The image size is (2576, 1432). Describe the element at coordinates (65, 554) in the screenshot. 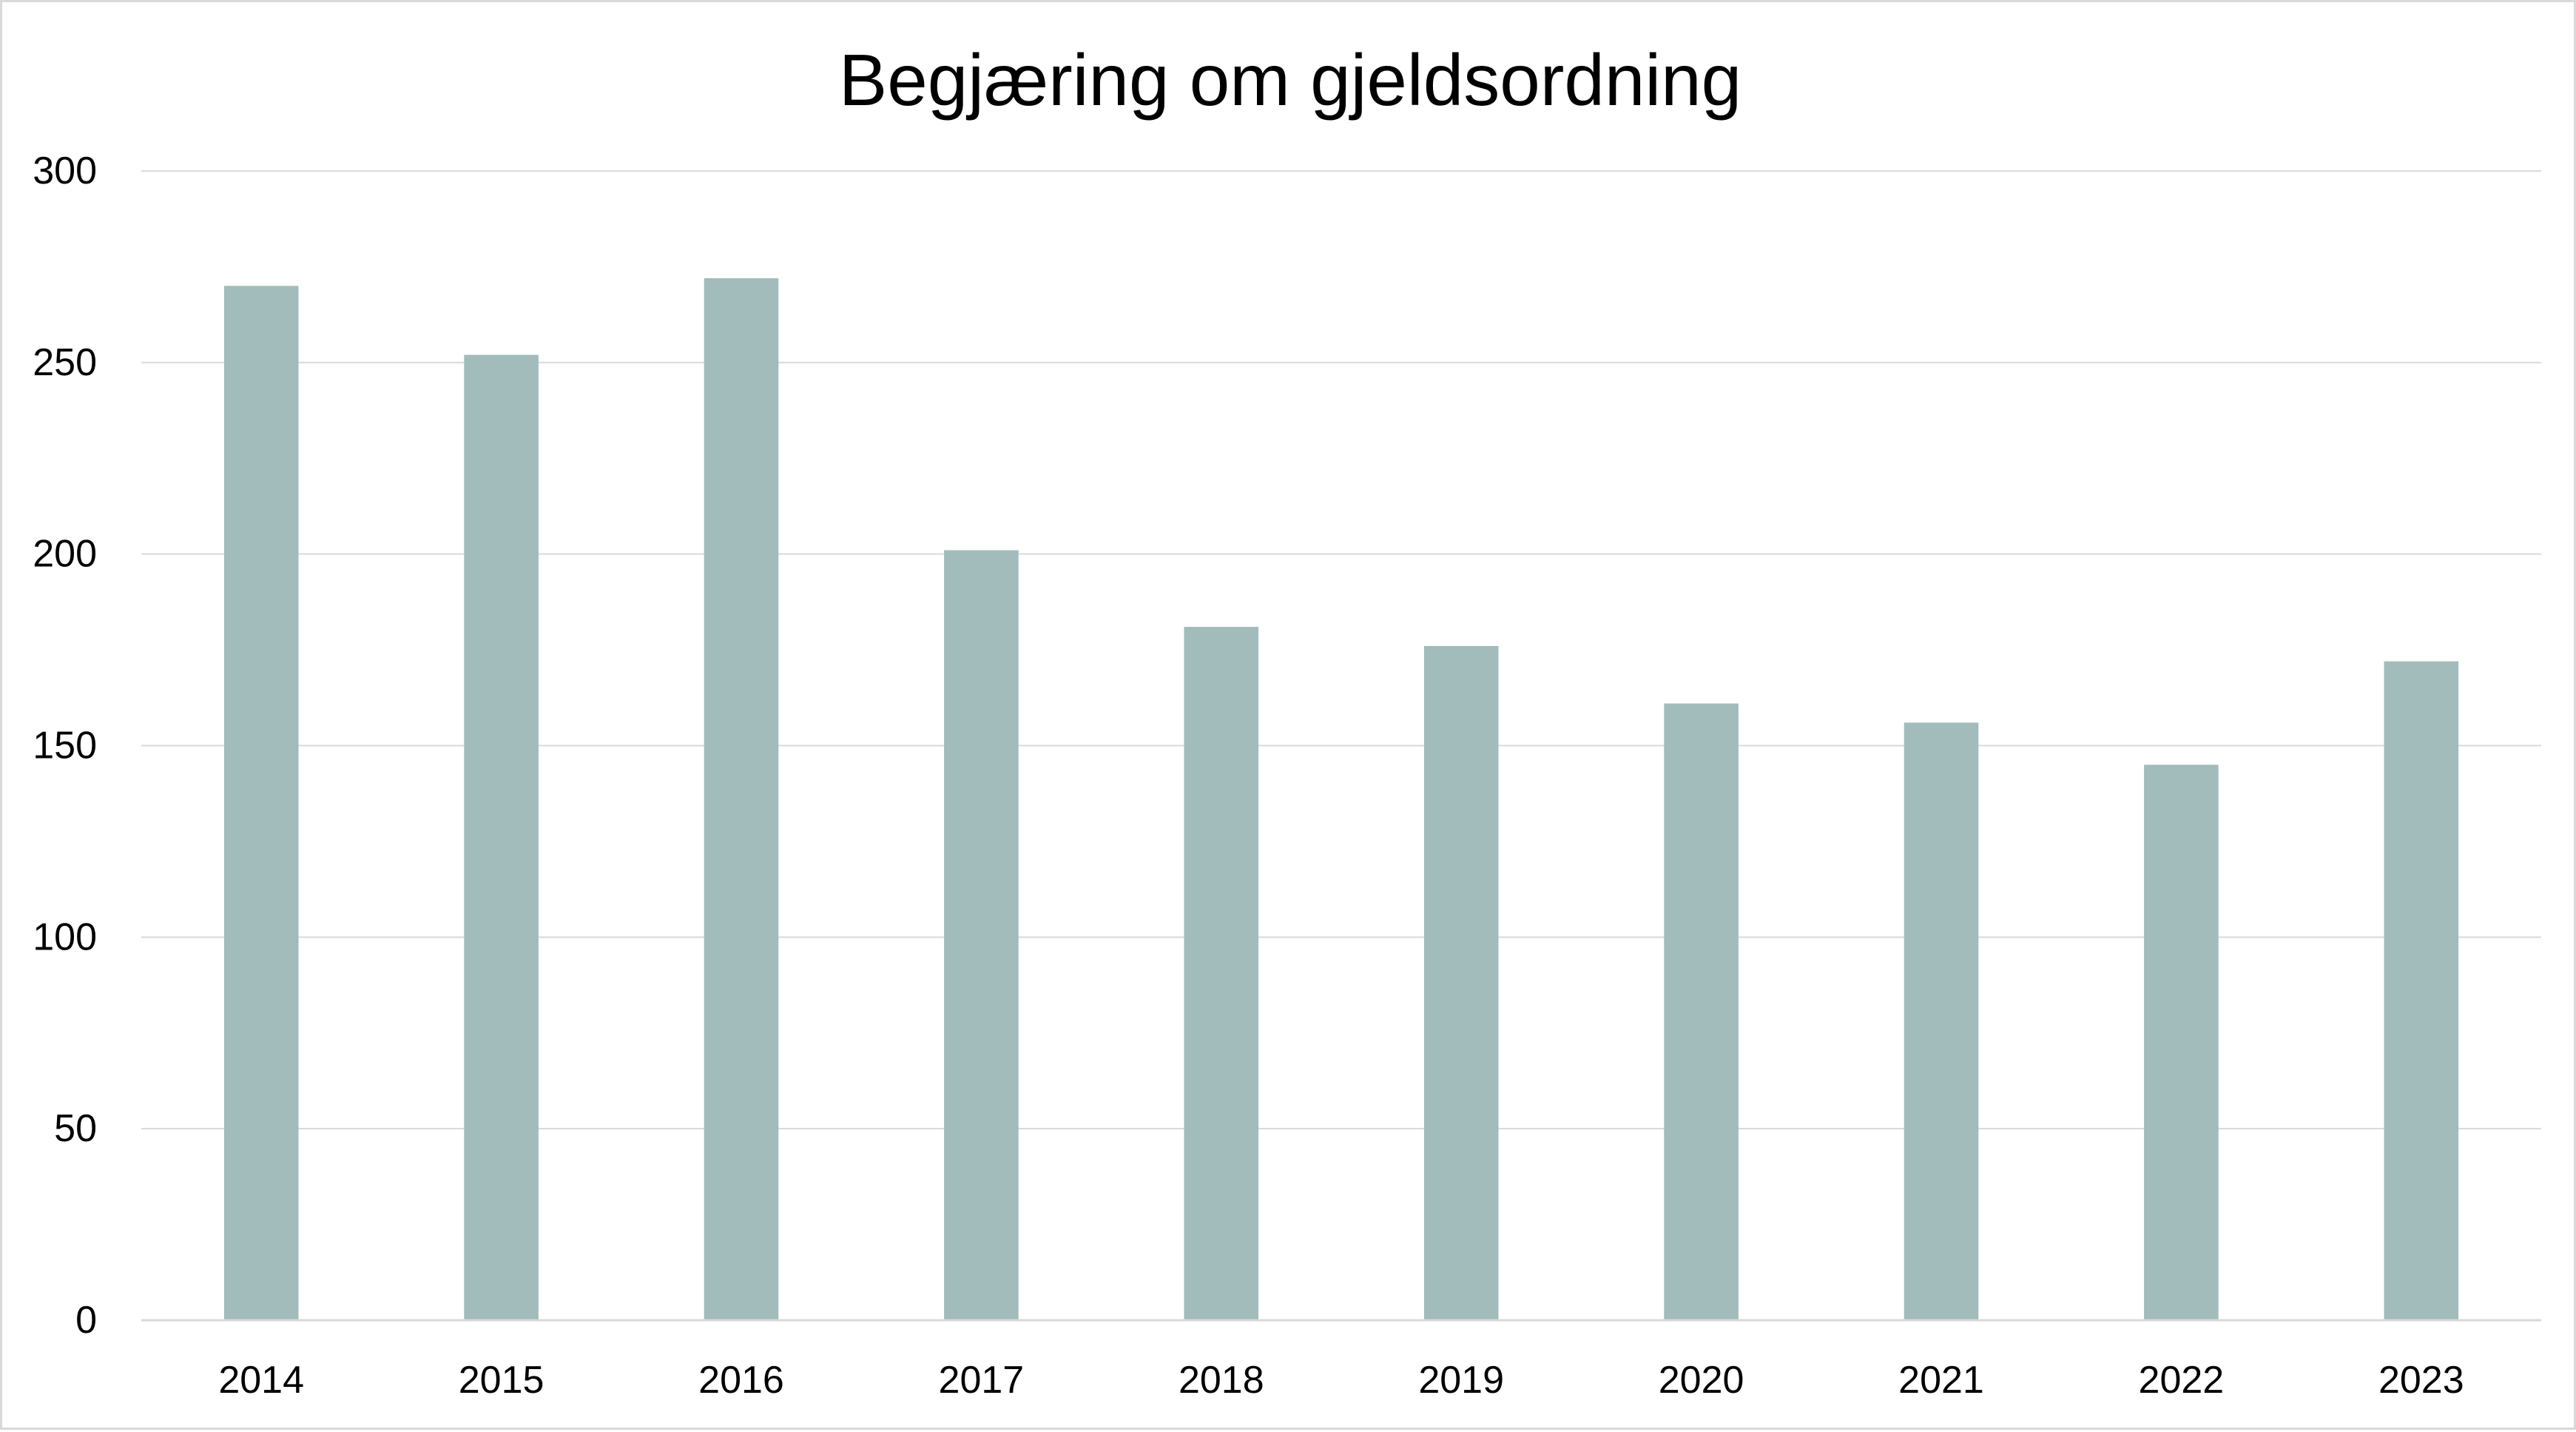

I see `y-tick-label: 200` at that location.